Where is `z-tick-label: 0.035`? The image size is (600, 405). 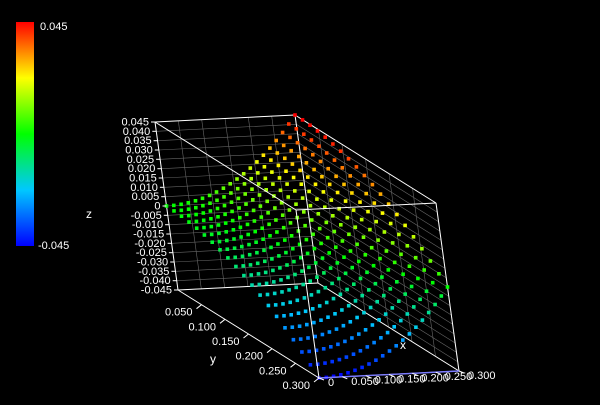 z-tick-label: 0.035 is located at coordinates (138, 141).